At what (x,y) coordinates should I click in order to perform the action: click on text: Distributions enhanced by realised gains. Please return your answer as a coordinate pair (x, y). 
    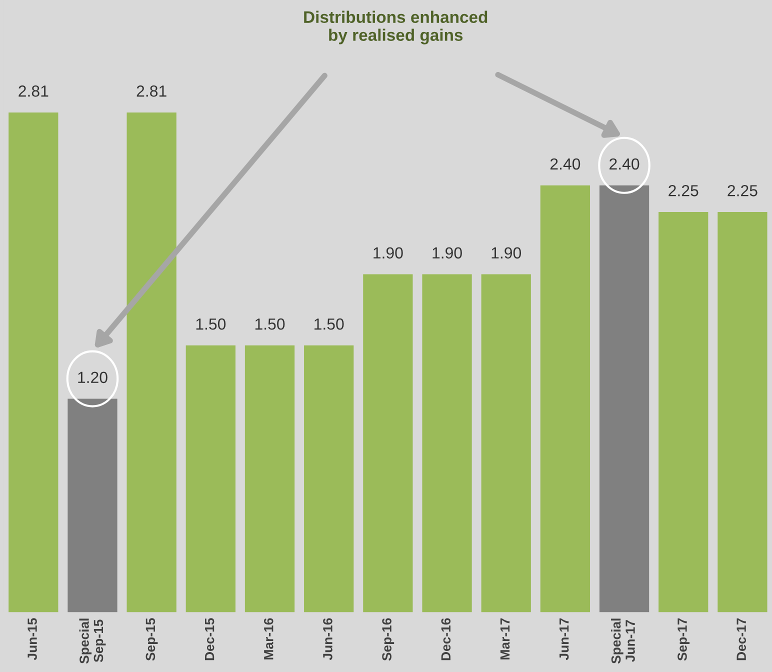
    Looking at the image, I should click on (396, 27).